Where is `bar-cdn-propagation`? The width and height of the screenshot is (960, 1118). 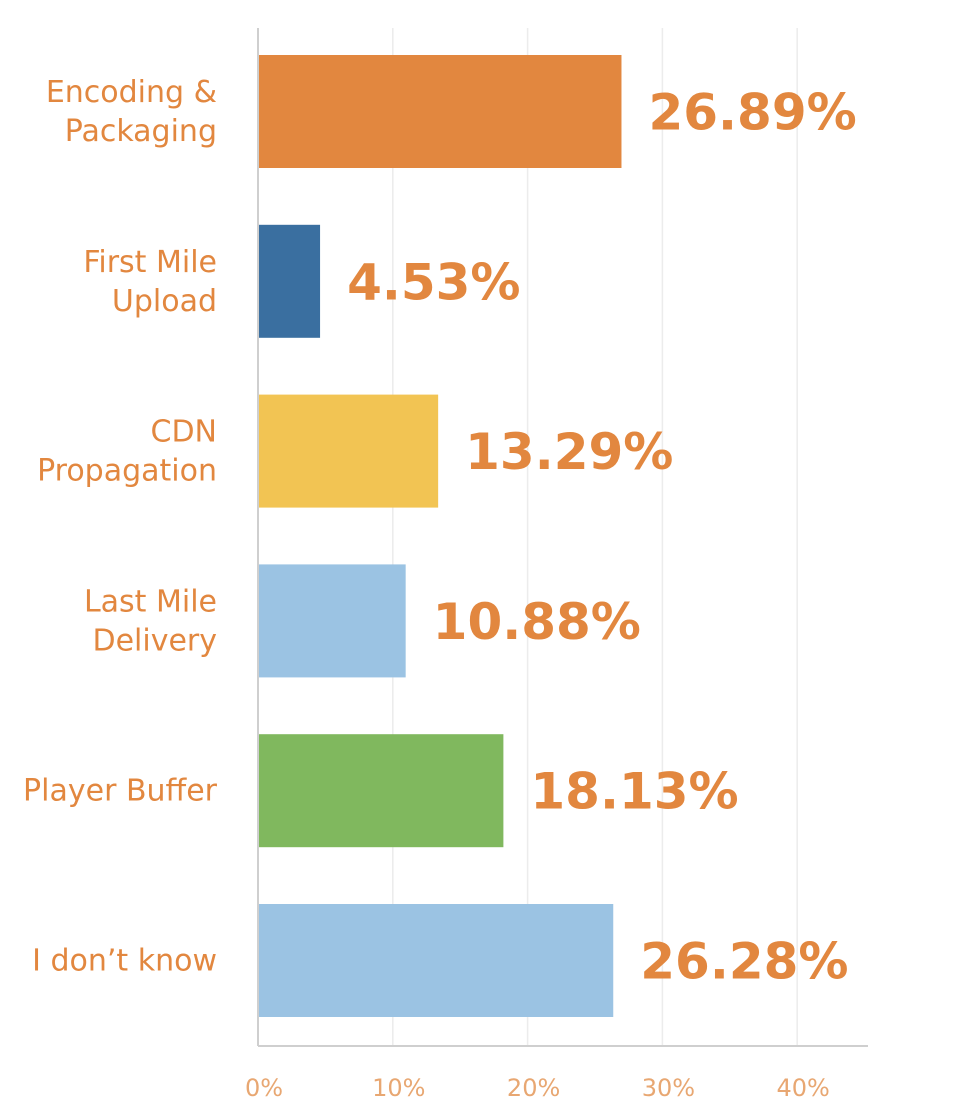 bar-cdn-propagation is located at coordinates (349, 451).